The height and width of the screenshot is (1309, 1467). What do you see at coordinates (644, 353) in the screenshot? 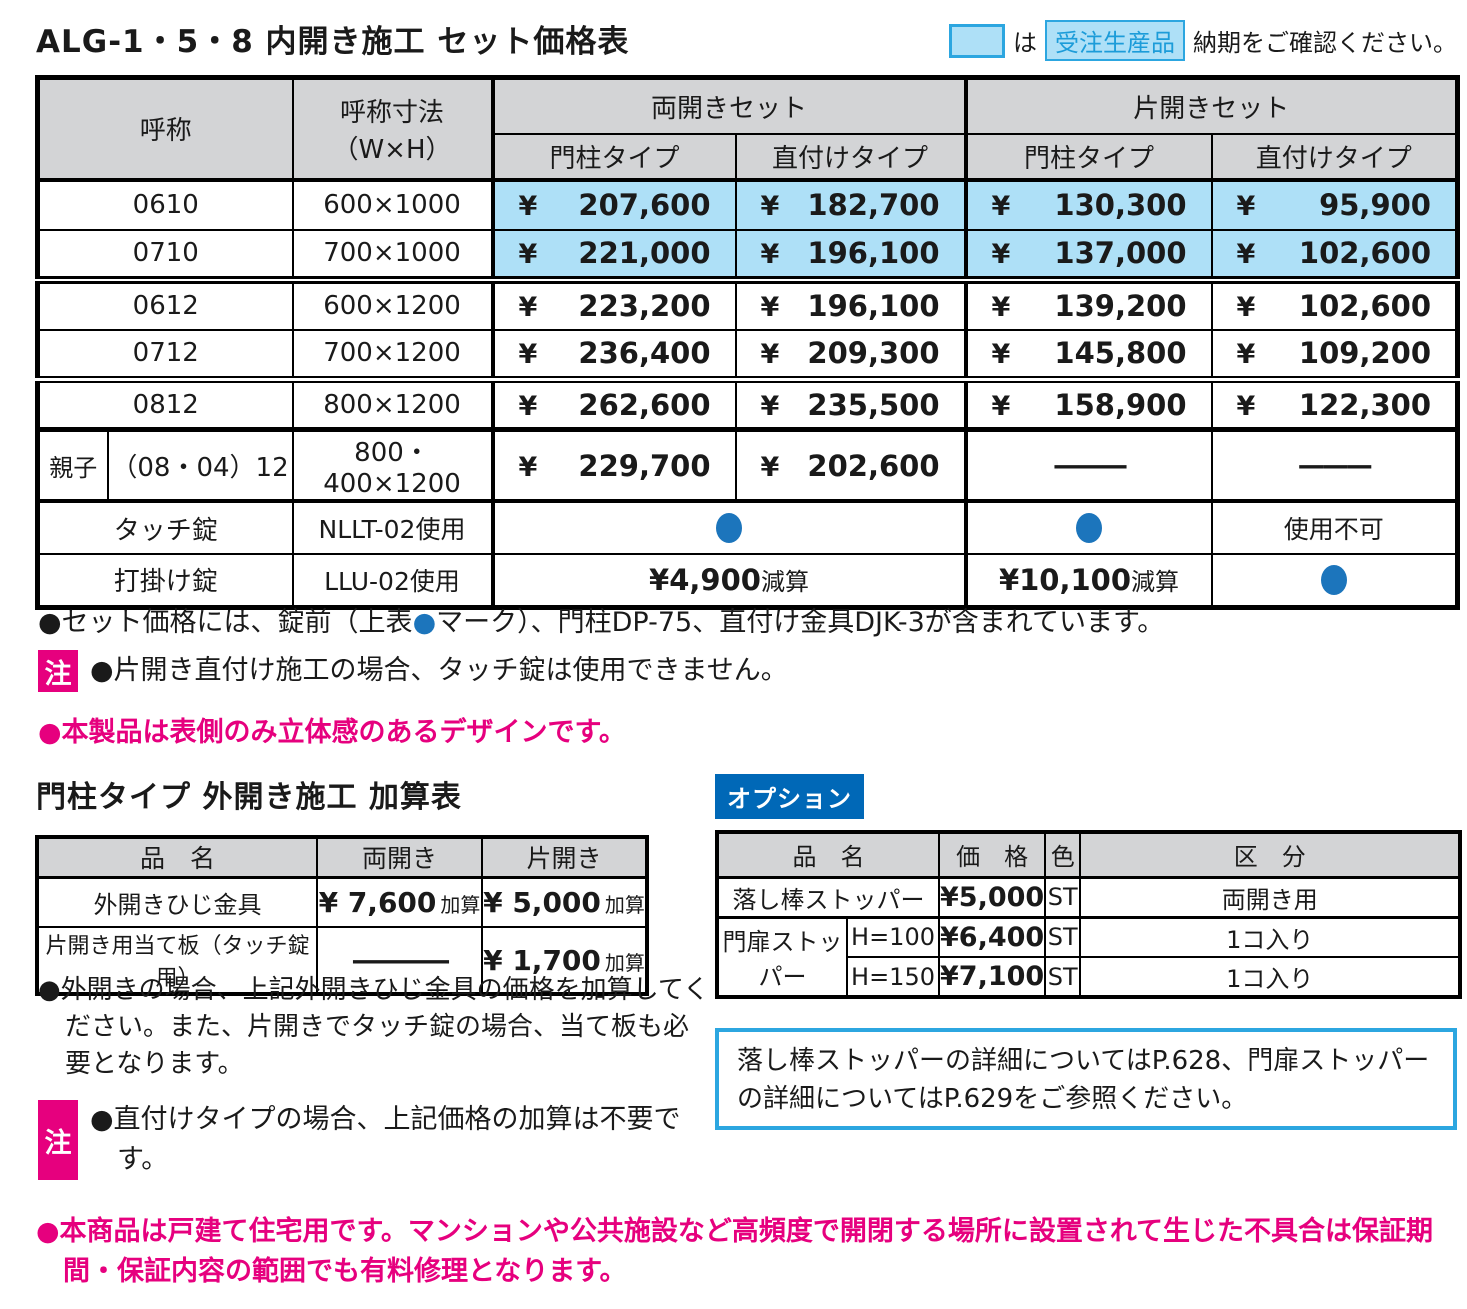
I see `price-amount: 236,400` at bounding box center [644, 353].